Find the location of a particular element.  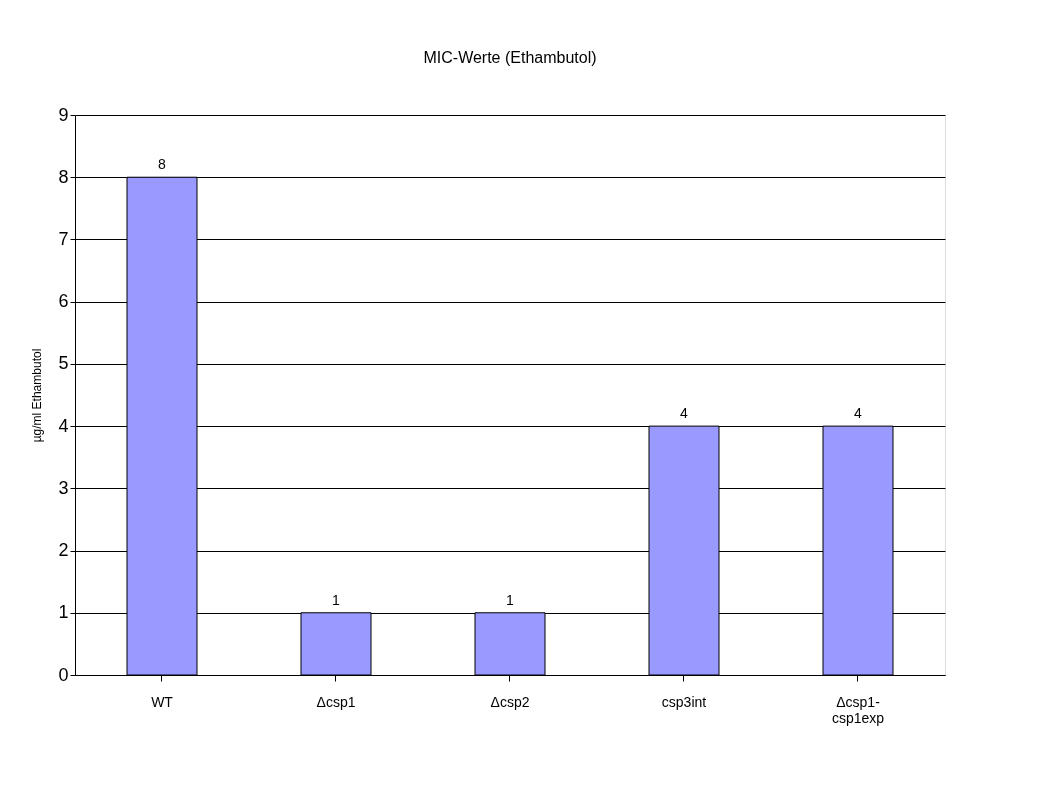

y-tick-label: 8 is located at coordinates (63, 176).